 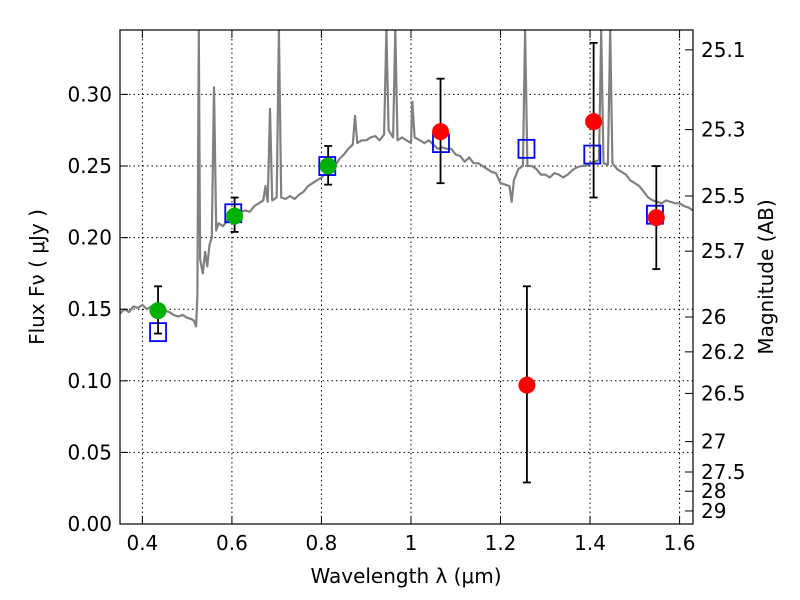 I want to click on right-tick-label: 26, so click(x=713, y=317).